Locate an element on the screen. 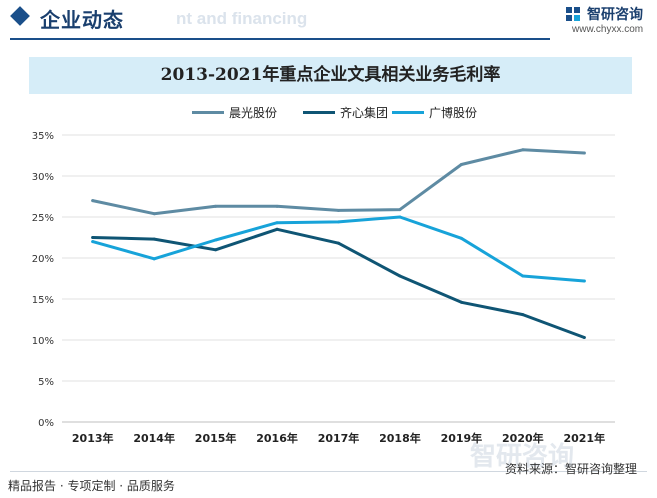 This screenshot has width=657, height=498. chart-legend: 晨光股份 齐心集团 广博股份 is located at coordinates (328, 112).